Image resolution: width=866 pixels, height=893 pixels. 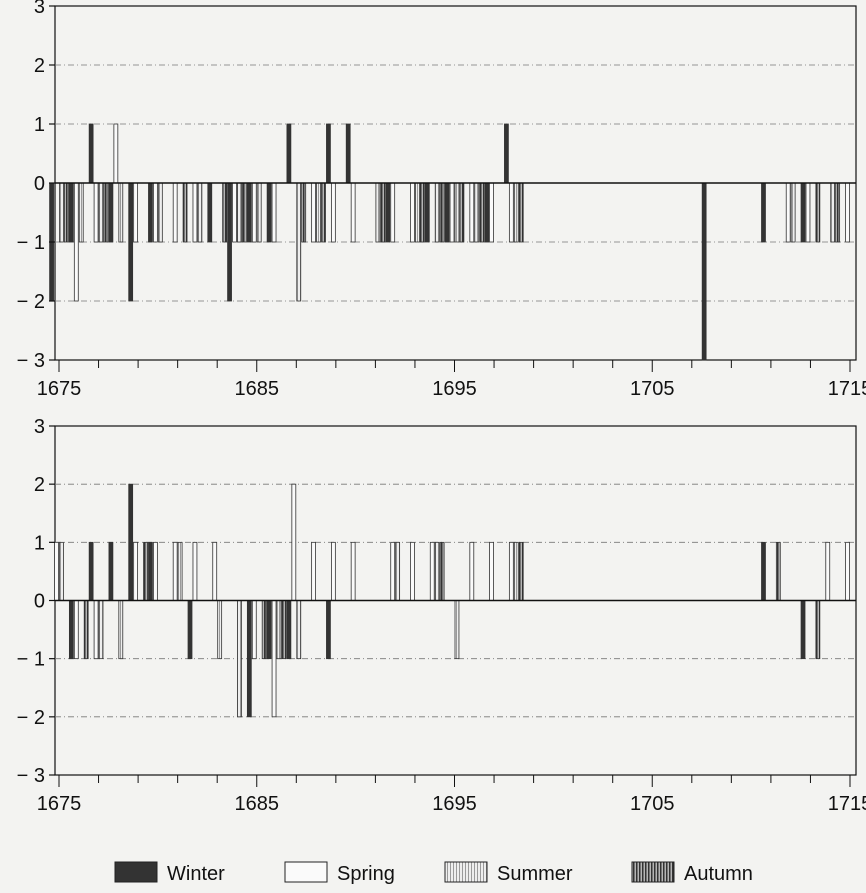 I want to click on x-tick-label: 1685, so click(x=257, y=389).